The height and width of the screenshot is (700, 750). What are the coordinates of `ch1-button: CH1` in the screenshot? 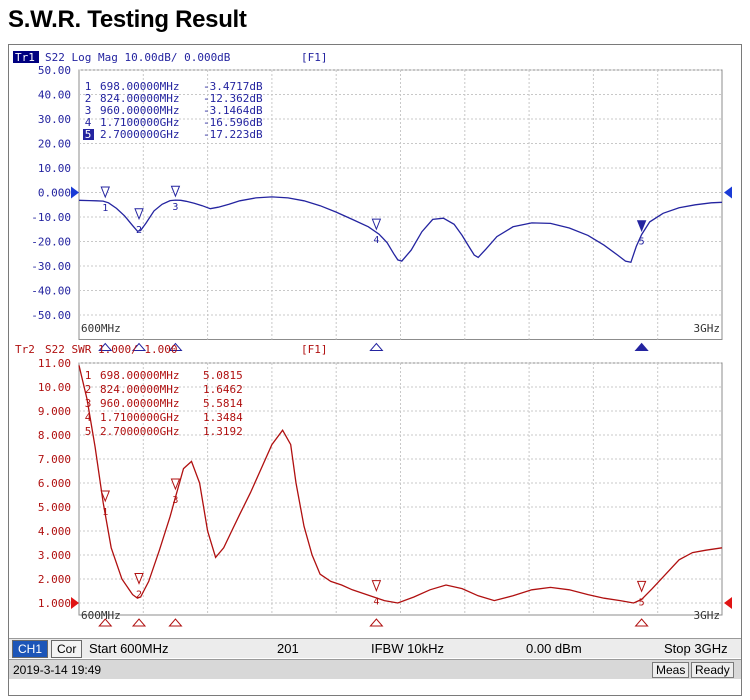 It's located at (30, 648).